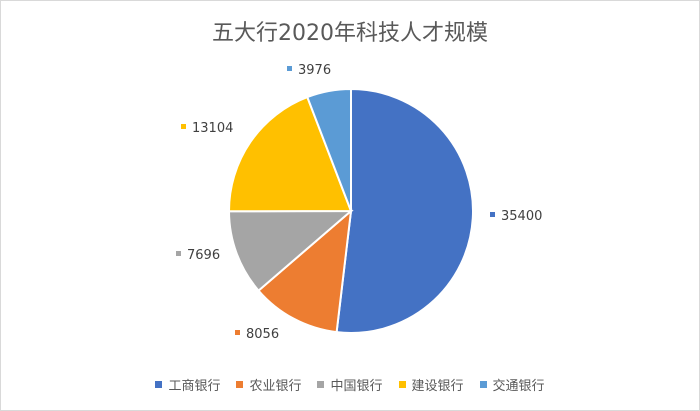  I want to click on legend-item-1: 工商银行, so click(187, 384).